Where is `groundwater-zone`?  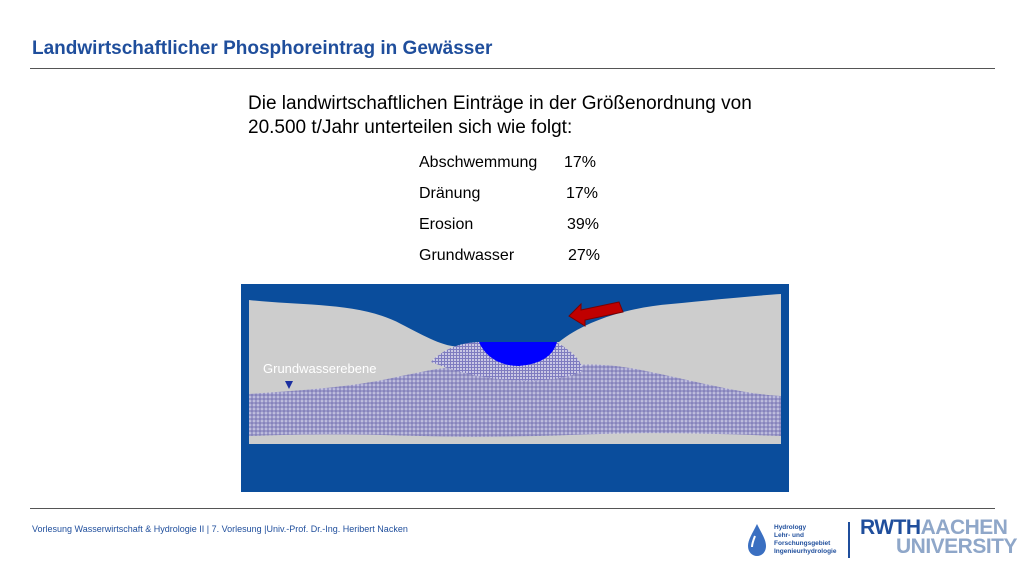
groundwater-zone is located at coordinates (515, 400).